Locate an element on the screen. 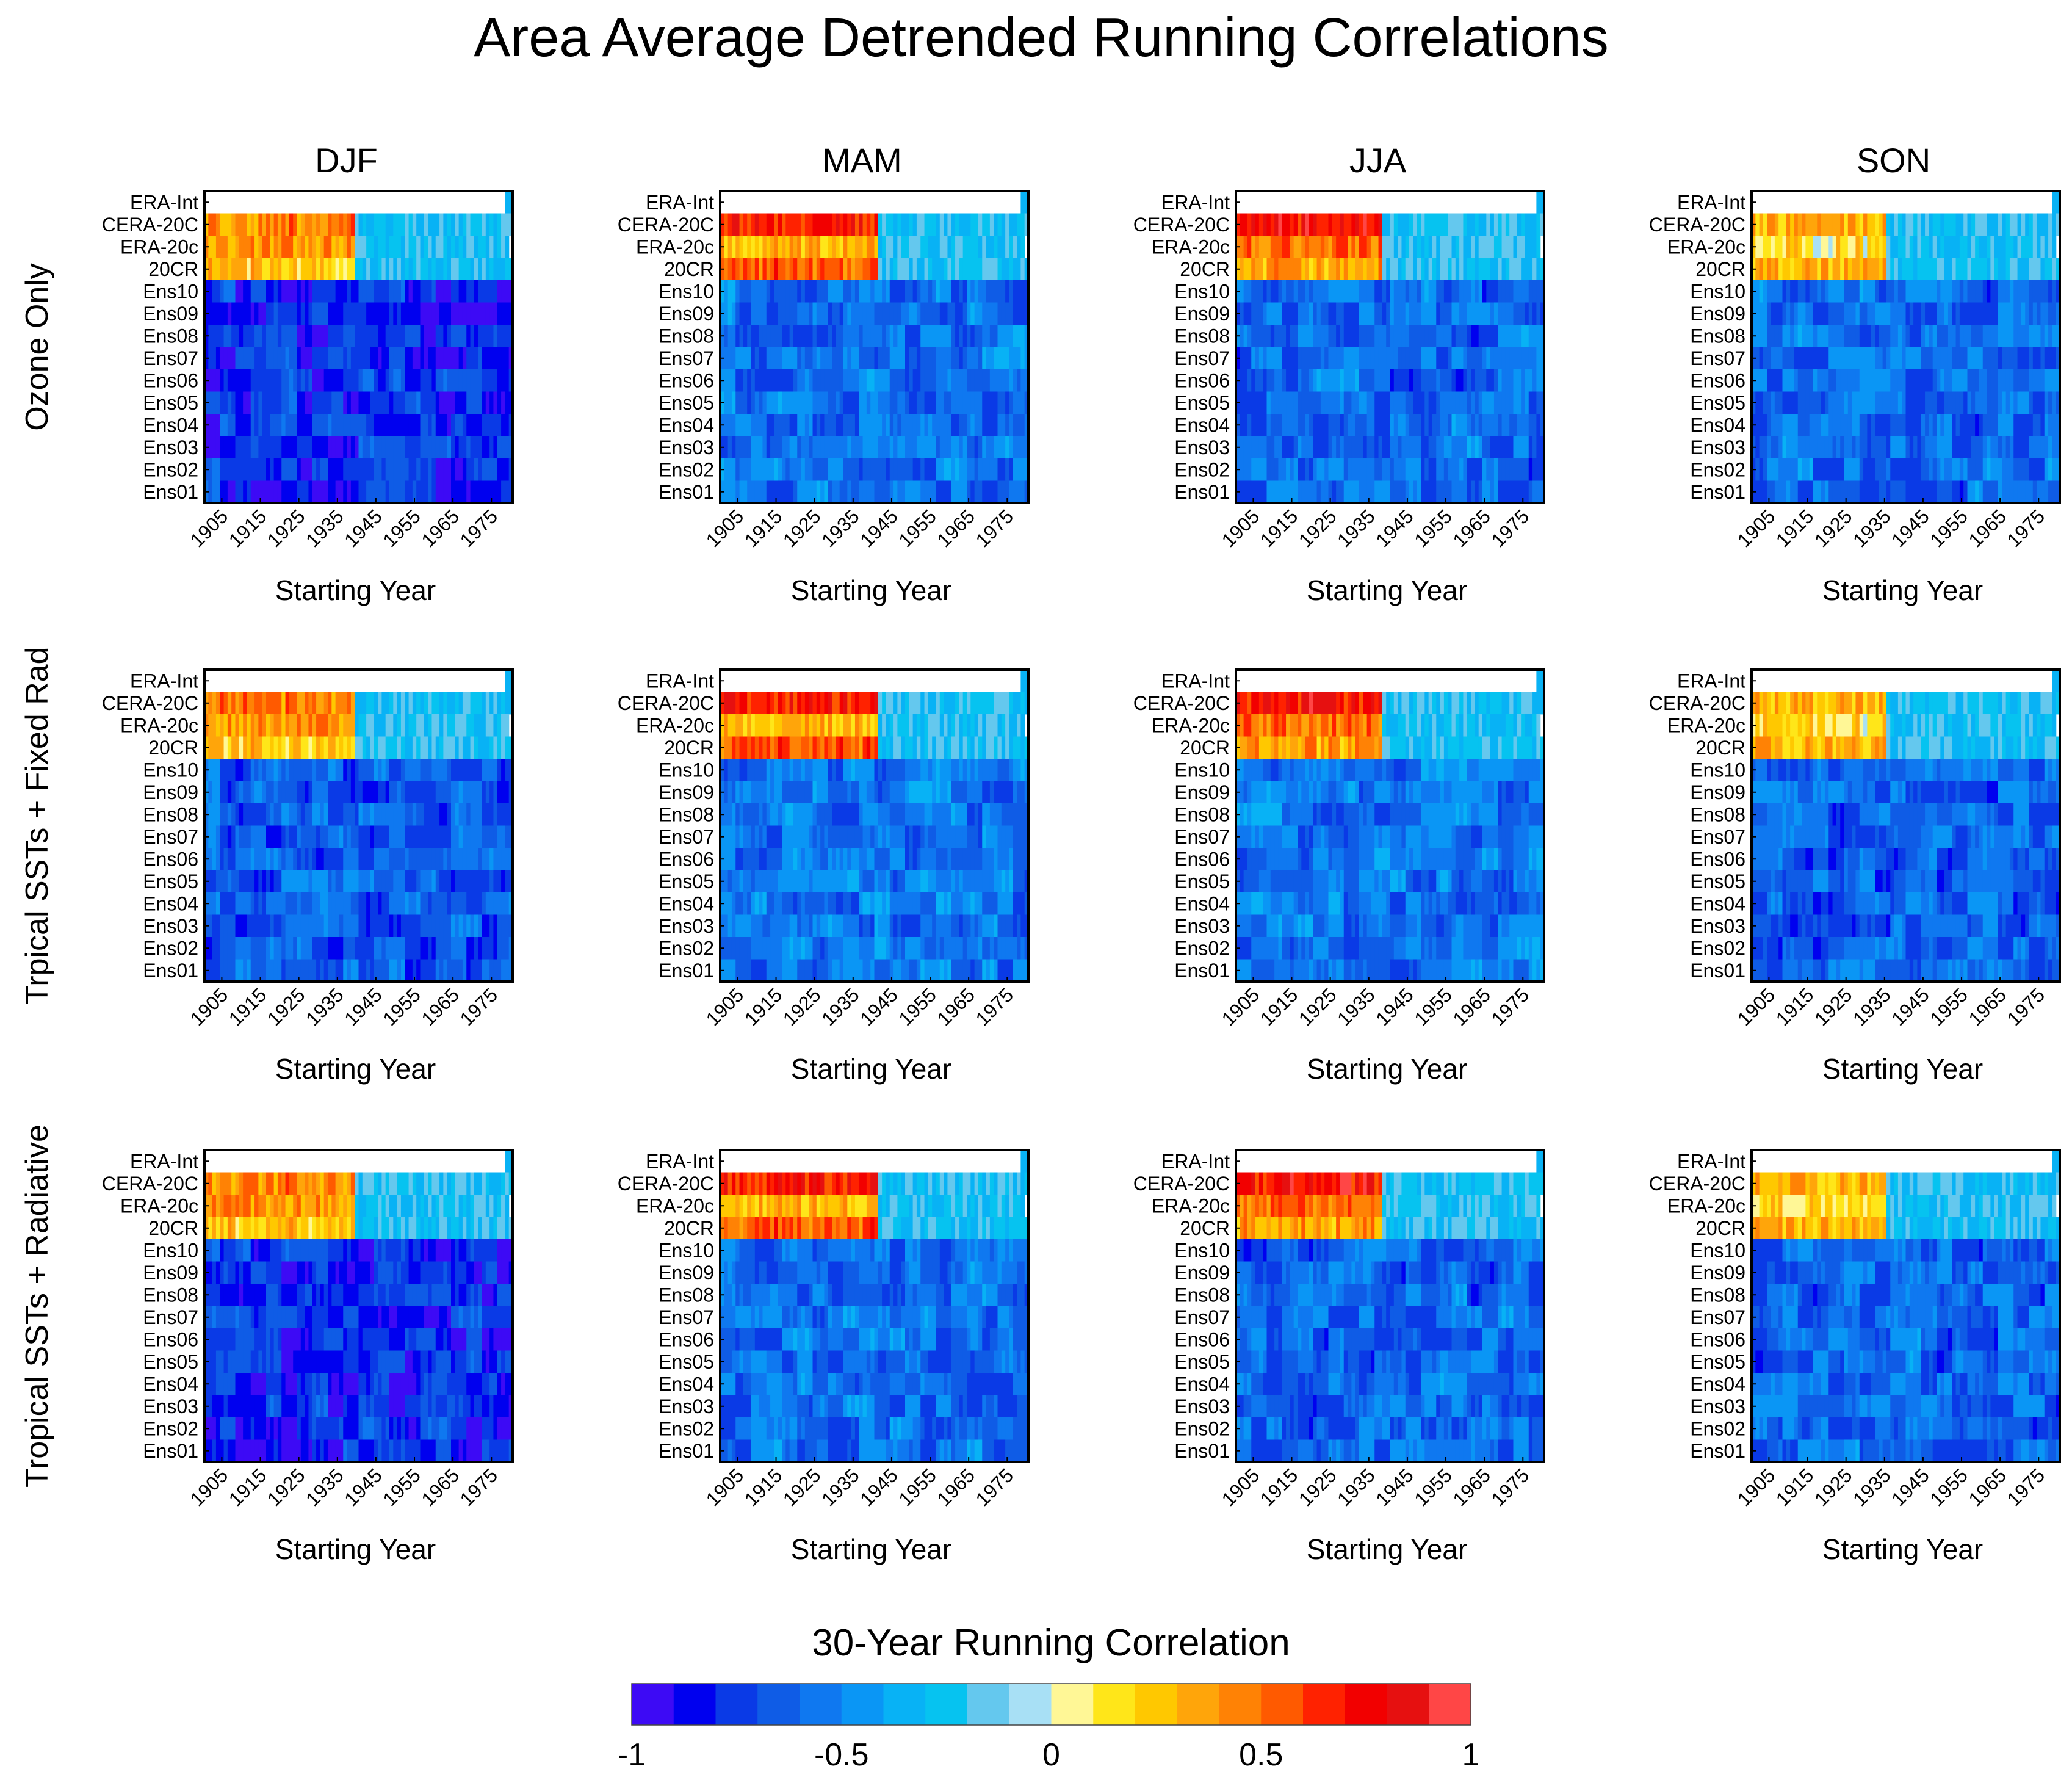 The image size is (2072, 1780). y-tick-label: Ens10 is located at coordinates (687, 291).